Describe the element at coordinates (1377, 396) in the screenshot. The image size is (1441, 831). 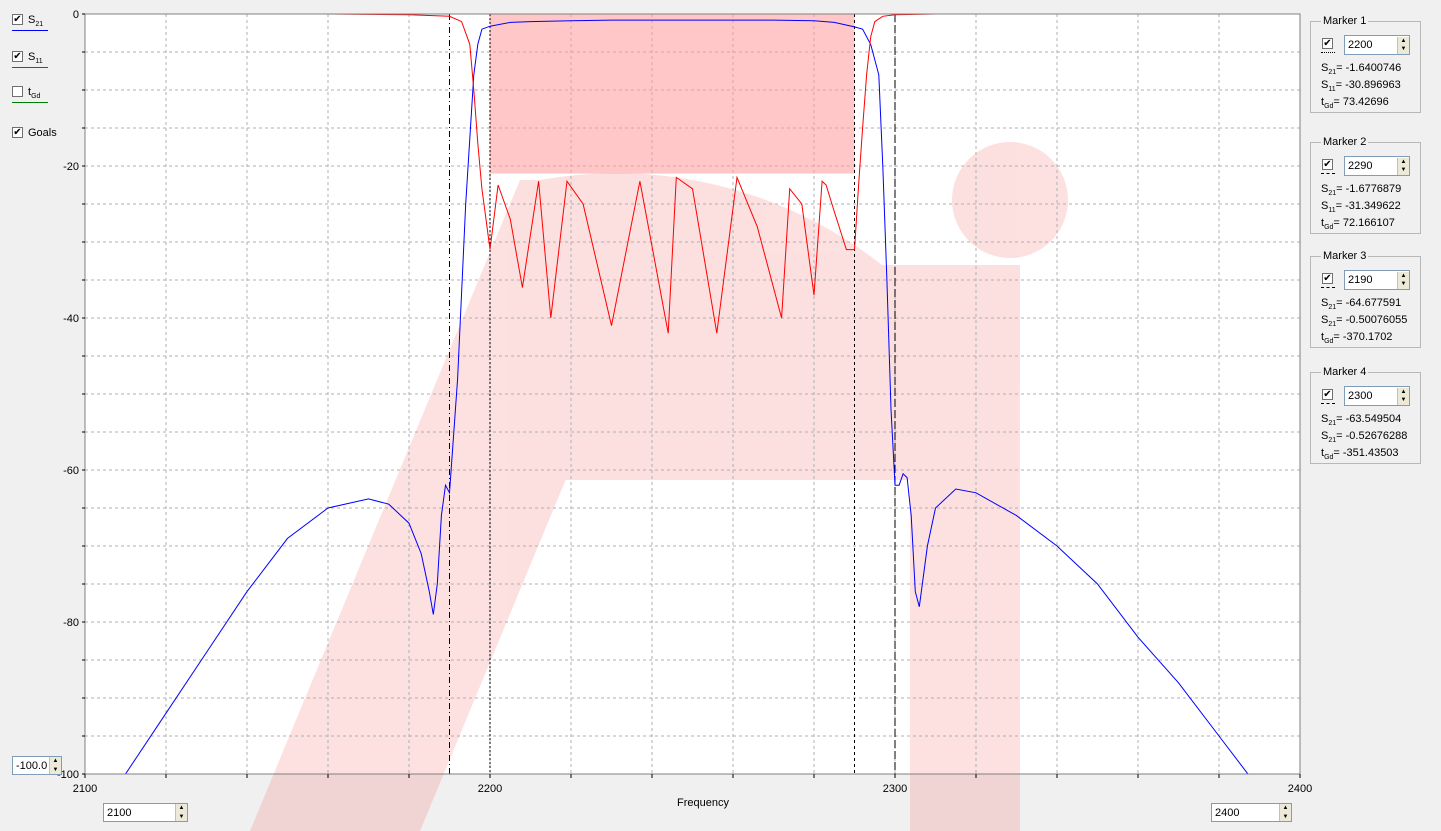
I see `marker-frequency-spinner: 2300 ▲ ▼` at that location.